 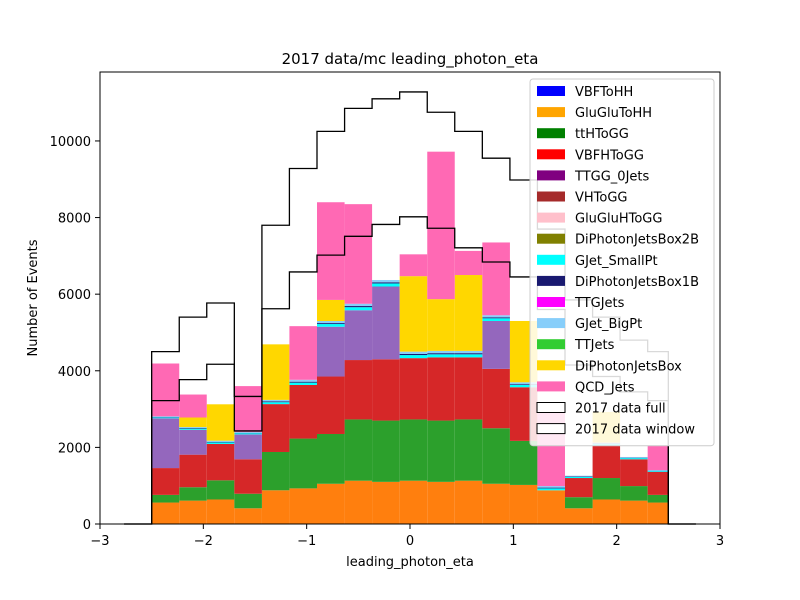 What do you see at coordinates (410, 562) in the screenshot?
I see `x-axis-label: leading_photon_eta` at bounding box center [410, 562].